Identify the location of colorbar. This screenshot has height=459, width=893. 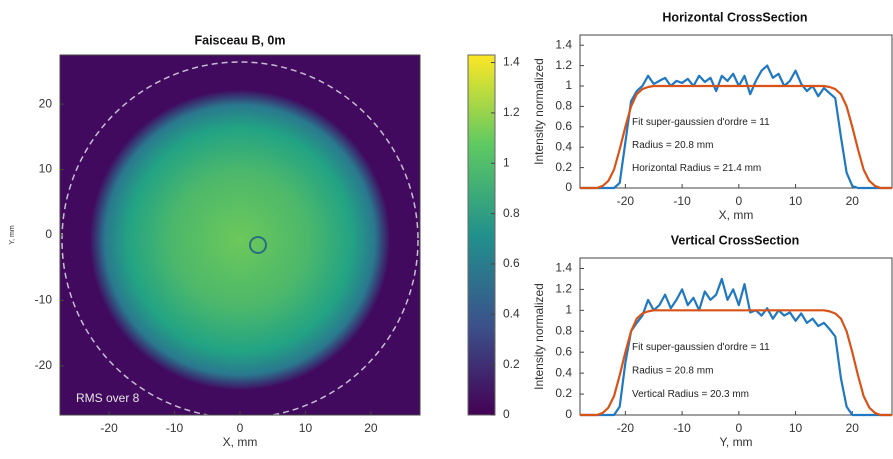
(481, 235).